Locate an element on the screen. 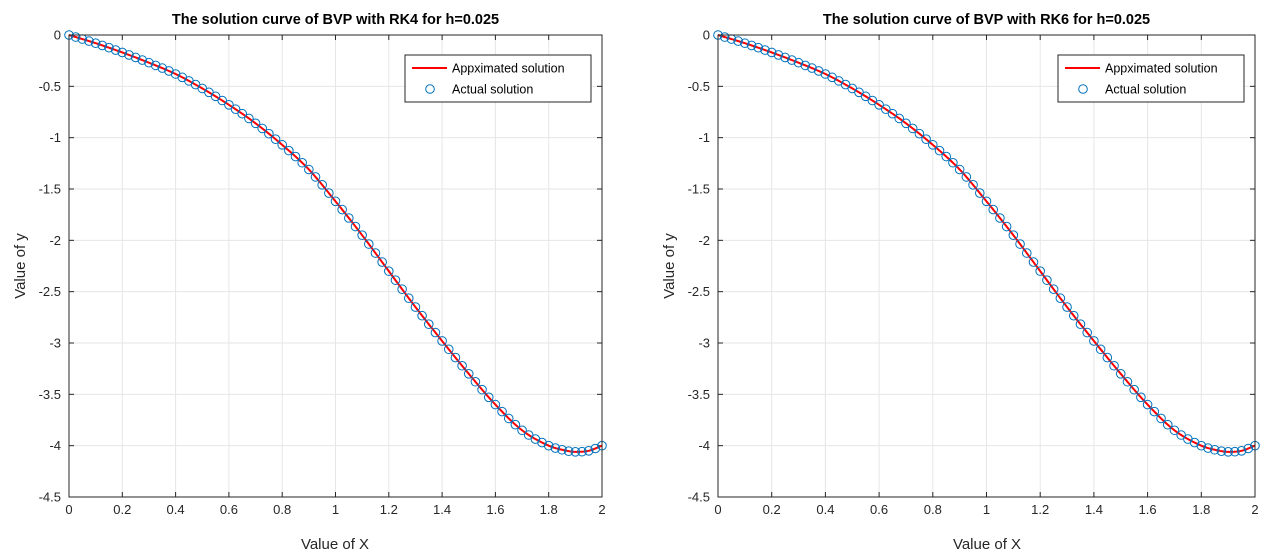  x-tick-label: 1.2 is located at coordinates (1040, 509).